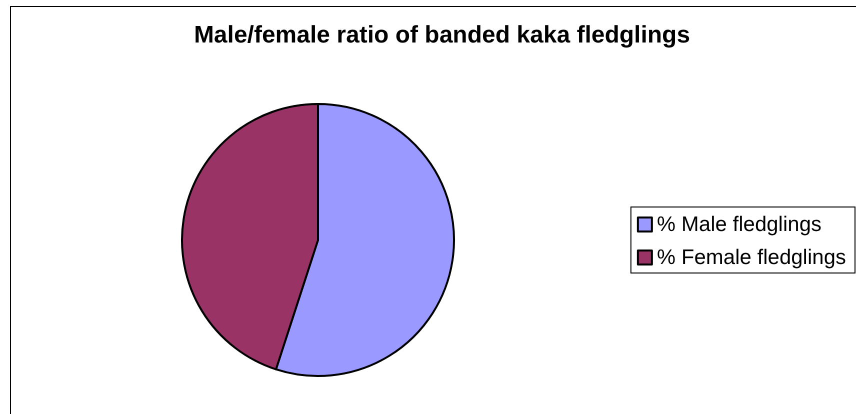 The height and width of the screenshot is (414, 856). I want to click on chart-title: Male/female ratio of banded kaka fledglings, so click(442, 35).